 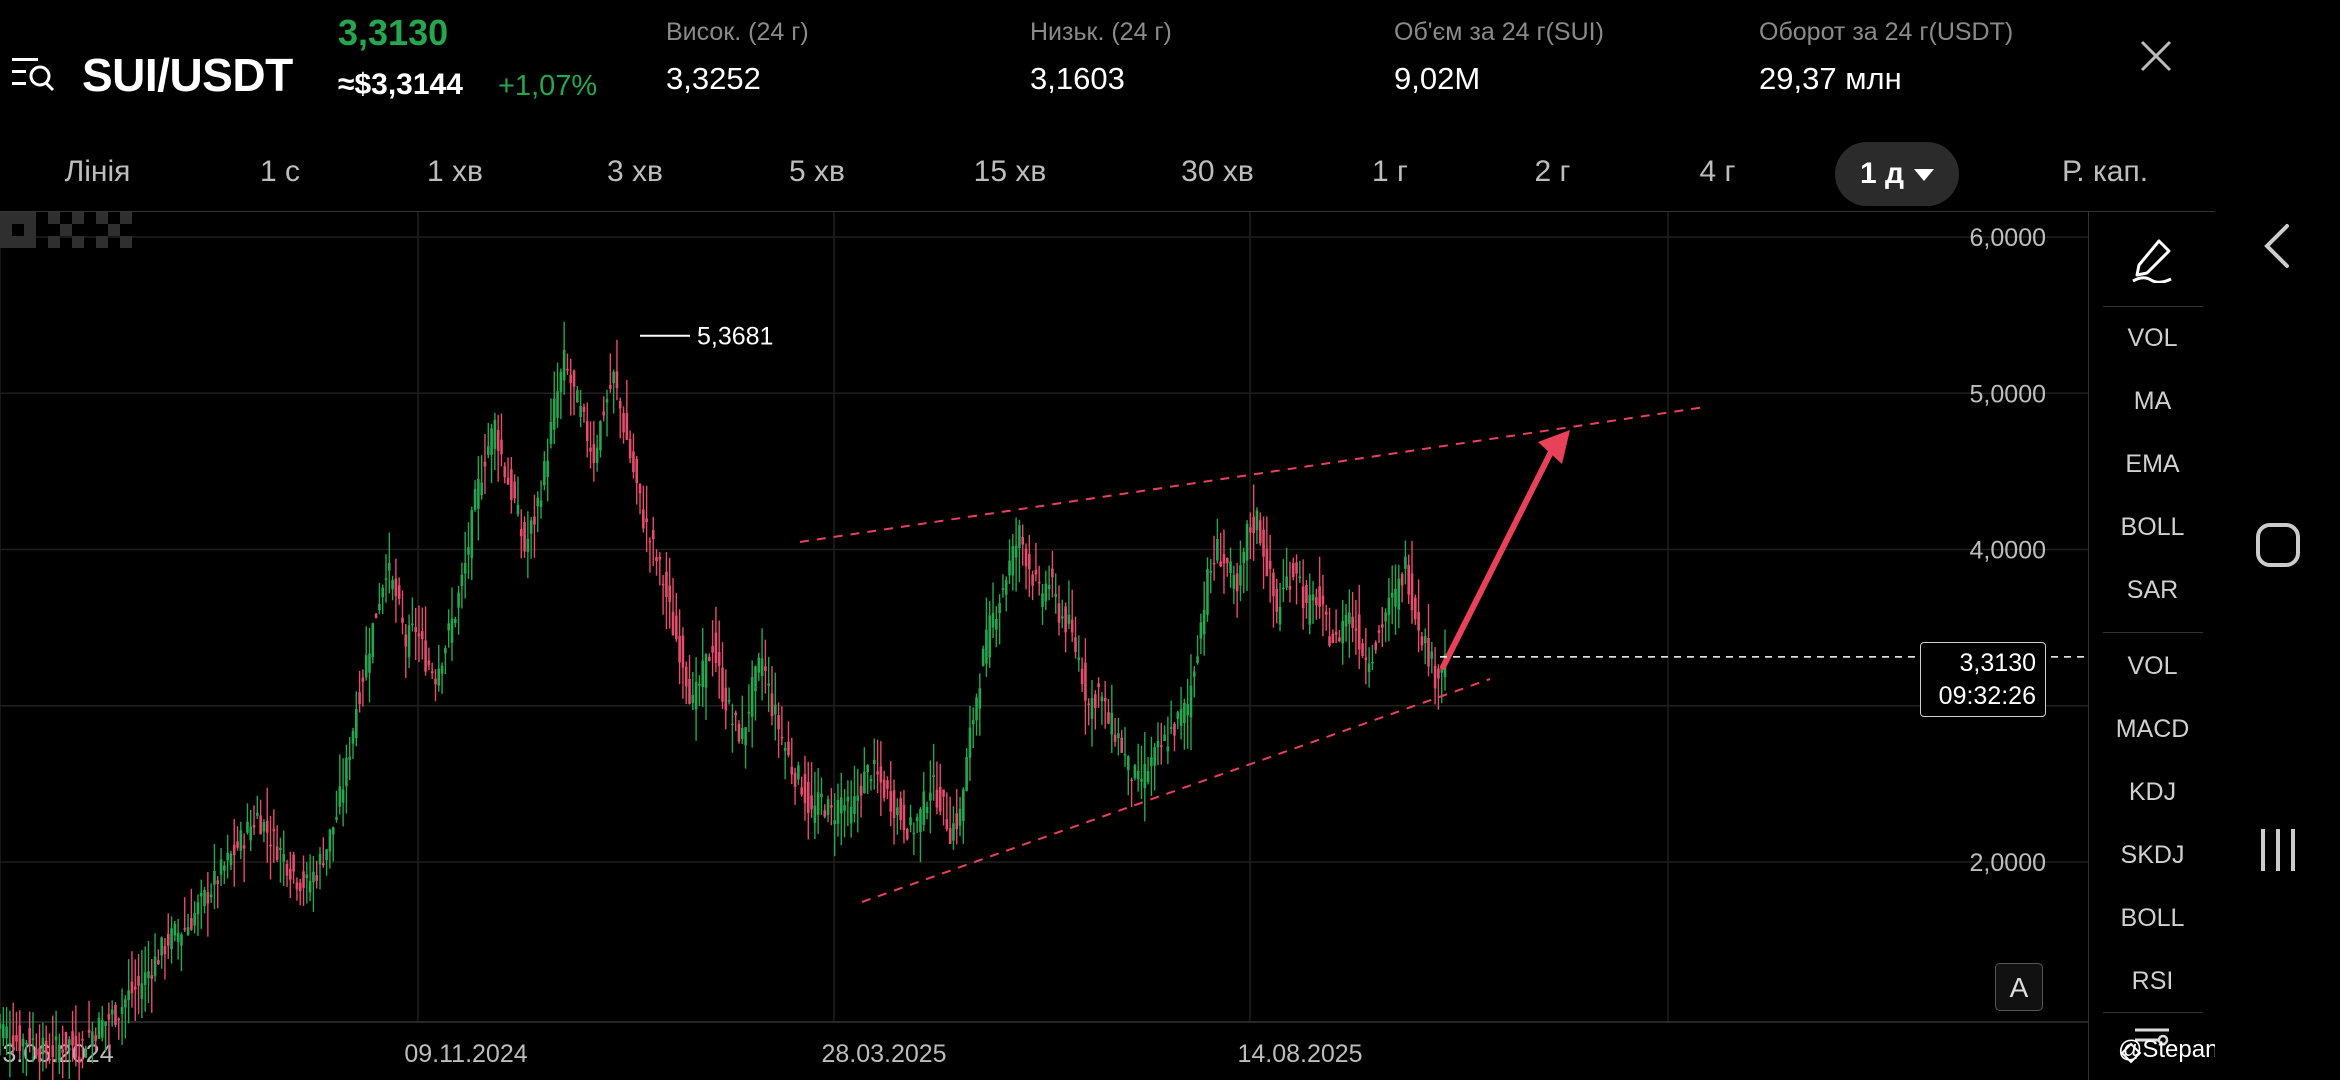 What do you see at coordinates (2152, 666) in the screenshot?
I see `indicator-sub-vol: VOL` at bounding box center [2152, 666].